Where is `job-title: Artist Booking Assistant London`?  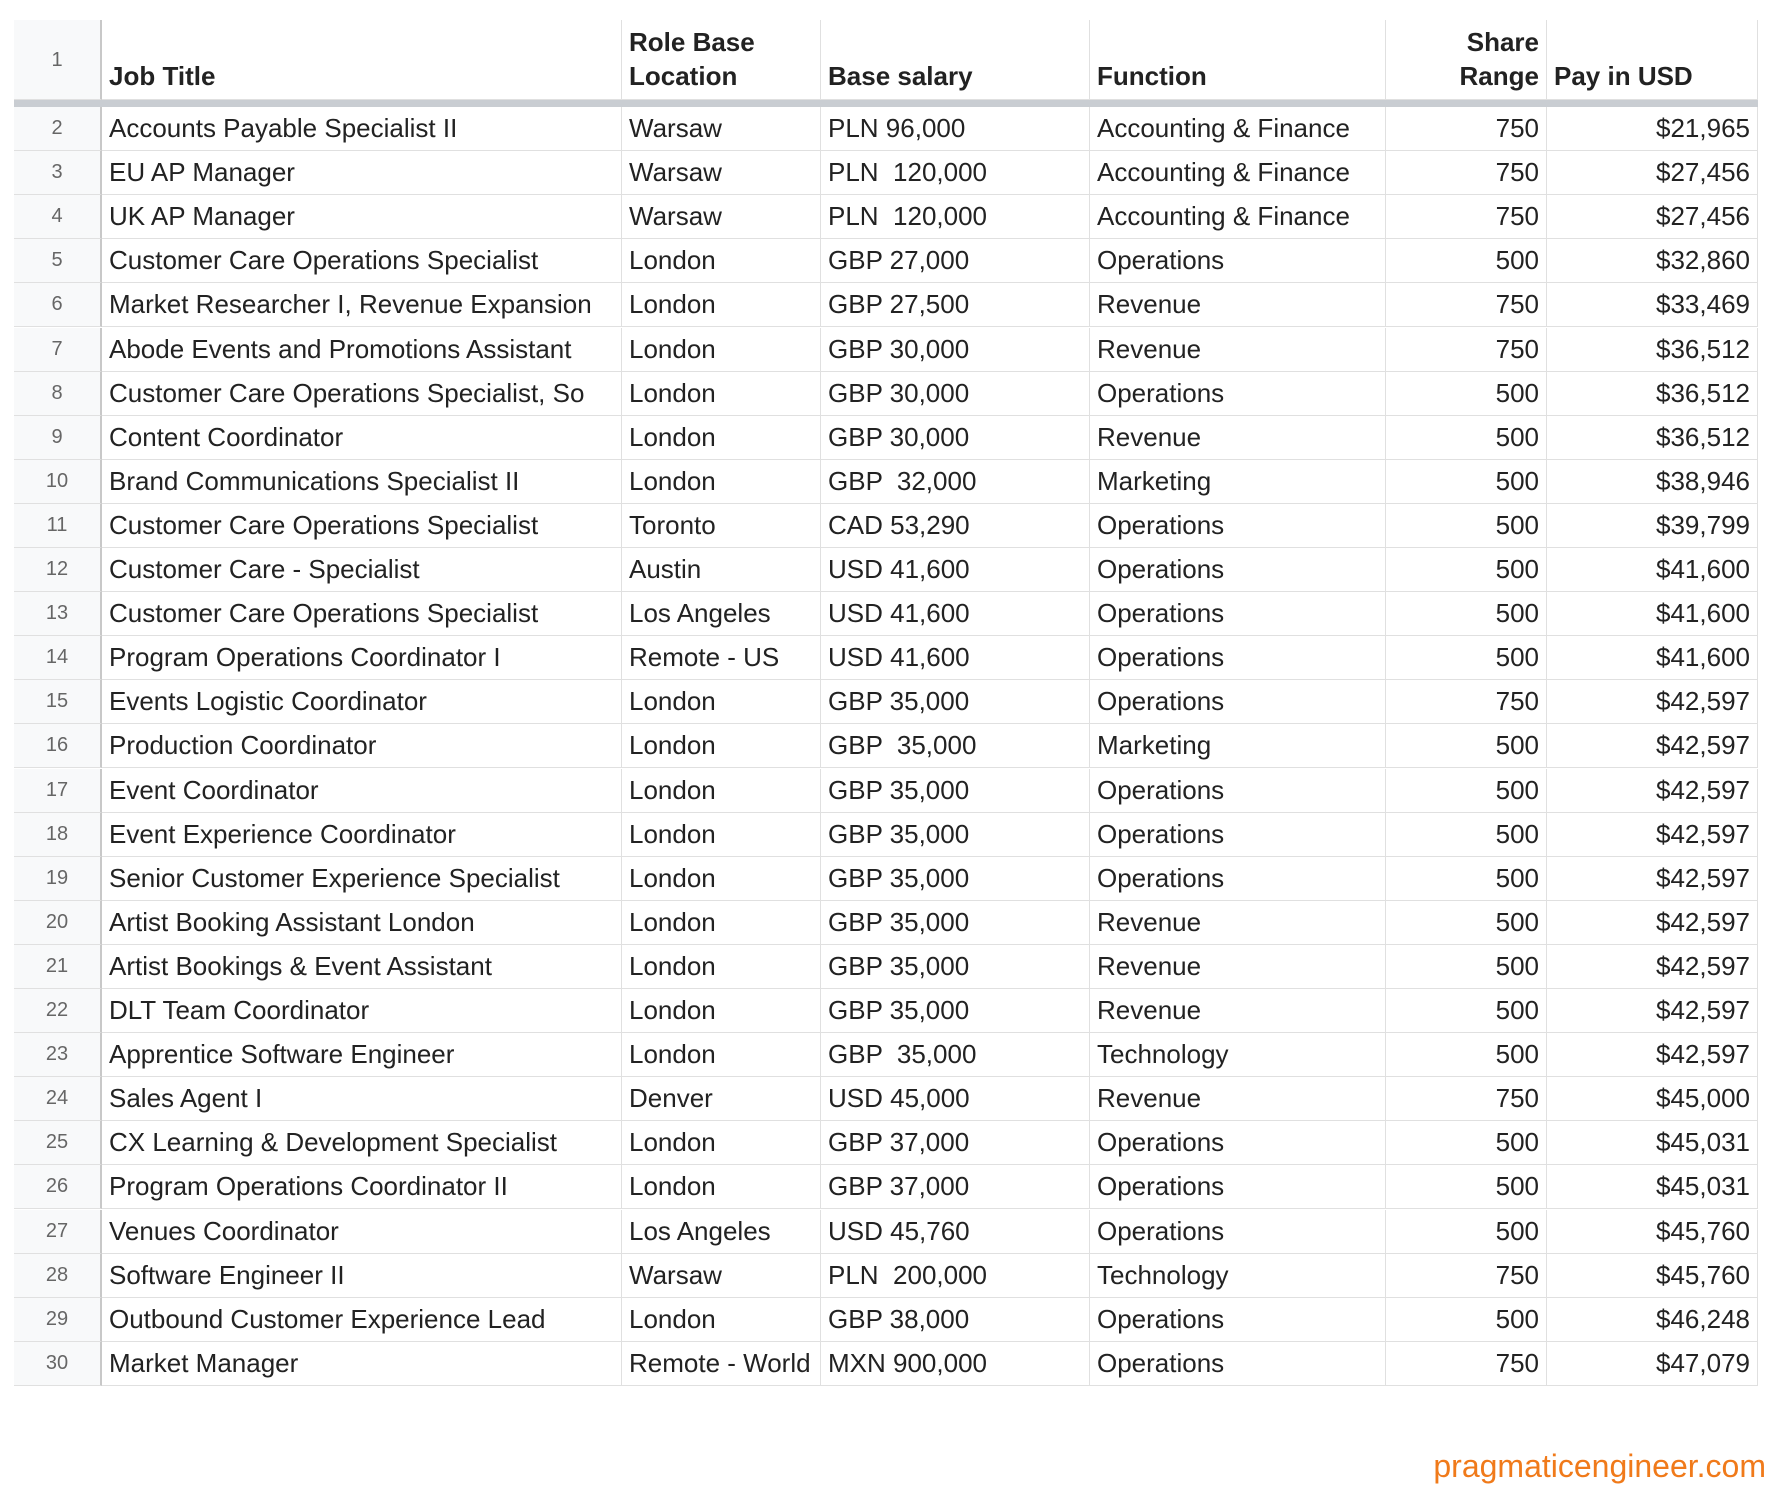
job-title: Artist Booking Assistant London is located at coordinates (362, 922).